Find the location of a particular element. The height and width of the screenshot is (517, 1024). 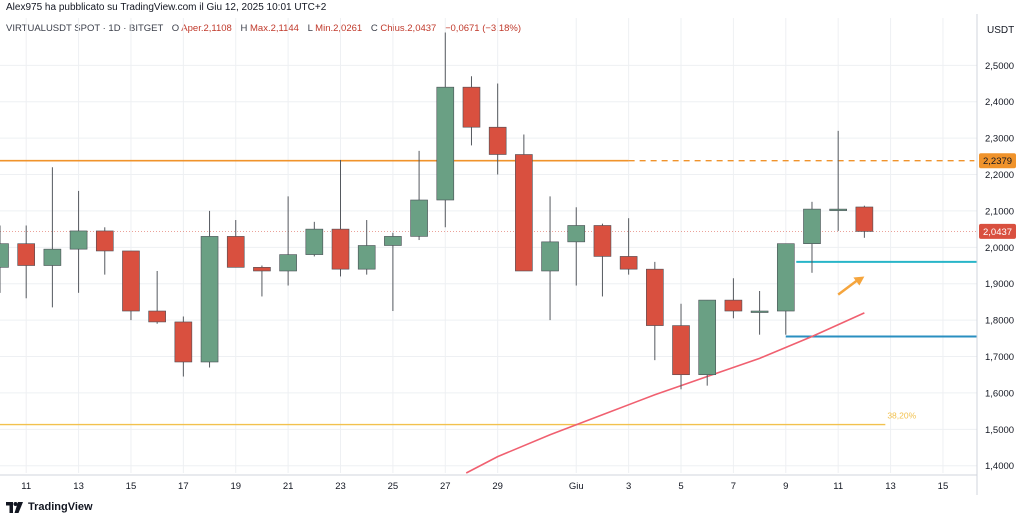

trend-arrow-head is located at coordinates (859, 281).